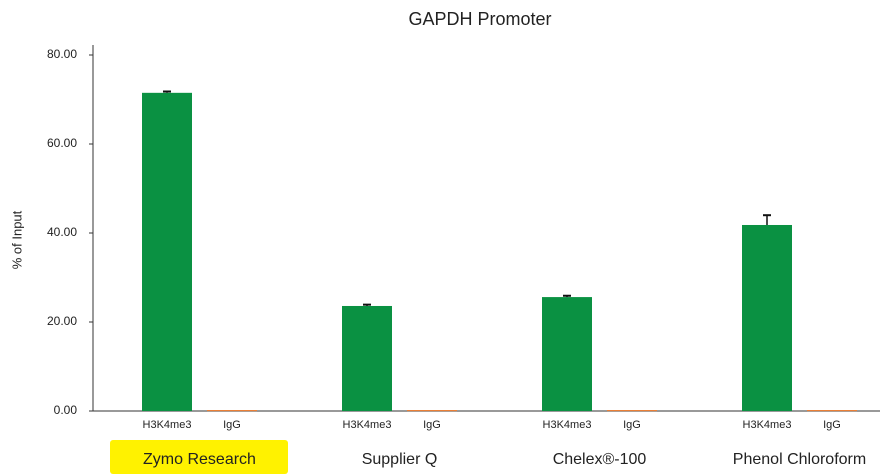 This screenshot has width=885, height=474. I want to click on y-tick-label: 20.00, so click(62, 321).